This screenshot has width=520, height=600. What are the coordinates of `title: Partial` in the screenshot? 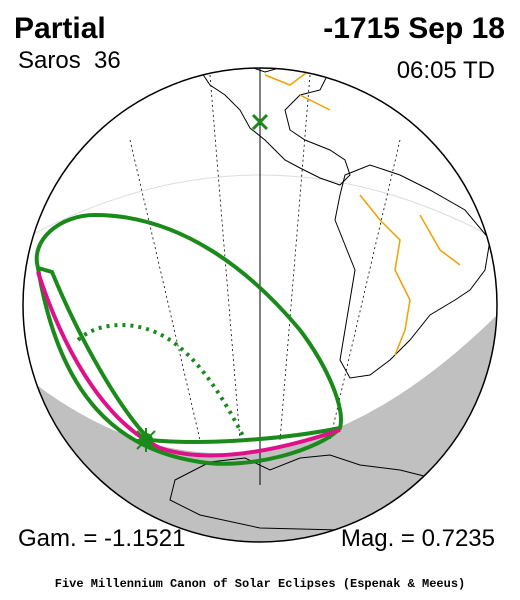 It's located at (60, 28).